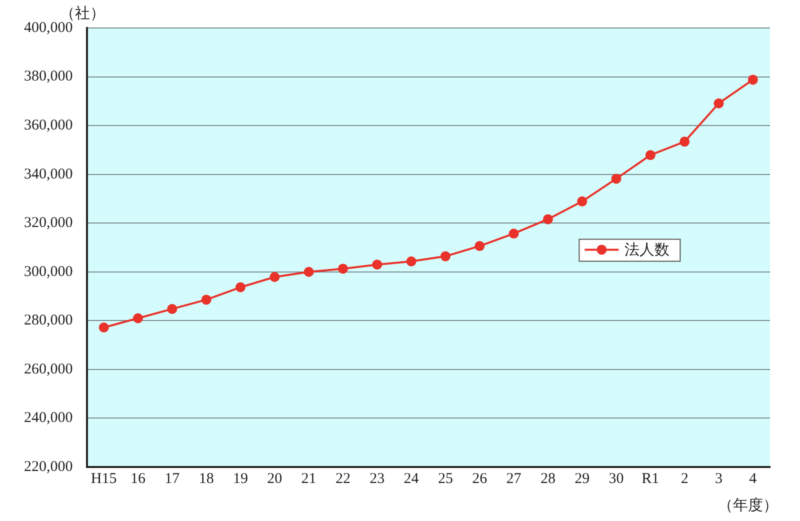 The height and width of the screenshot is (521, 800). Describe the element at coordinates (651, 478) in the screenshot. I see `x-tick-label: R1` at that location.